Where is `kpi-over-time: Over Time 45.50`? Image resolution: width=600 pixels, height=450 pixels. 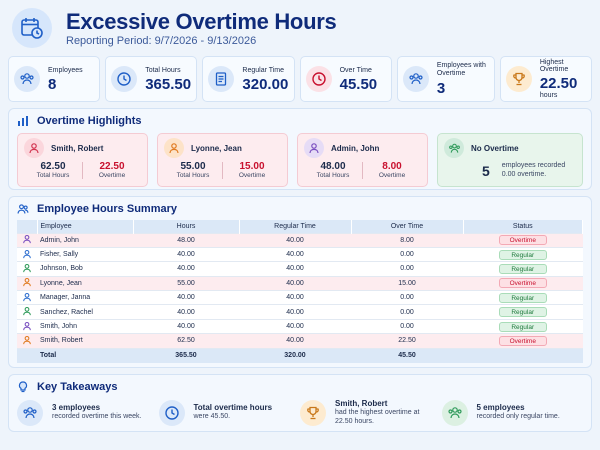
kpi-over-time: Over Time 45.50 is located at coordinates (345, 79).